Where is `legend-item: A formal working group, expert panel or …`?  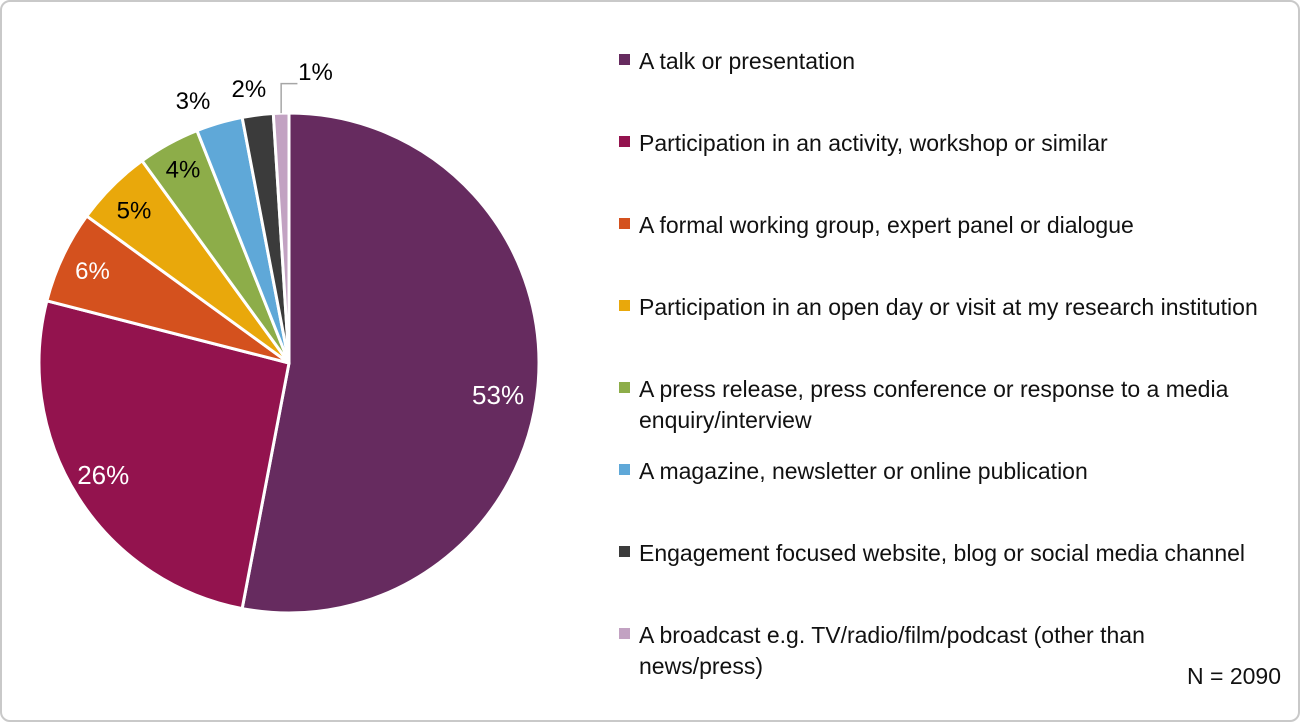
legend-item: A formal working group, expert panel or … is located at coordinates (943, 251).